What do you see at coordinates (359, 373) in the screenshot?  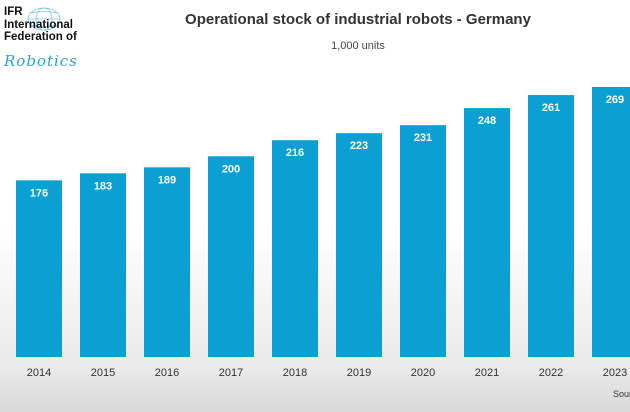 I see `x-tick-label-2019: 2019` at bounding box center [359, 373].